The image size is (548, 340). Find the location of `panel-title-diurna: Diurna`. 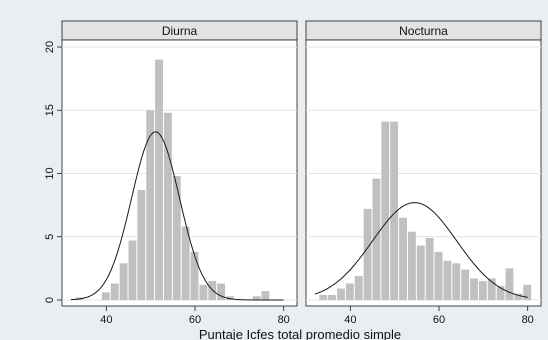

panel-title-diurna: Diurna is located at coordinates (180, 31).